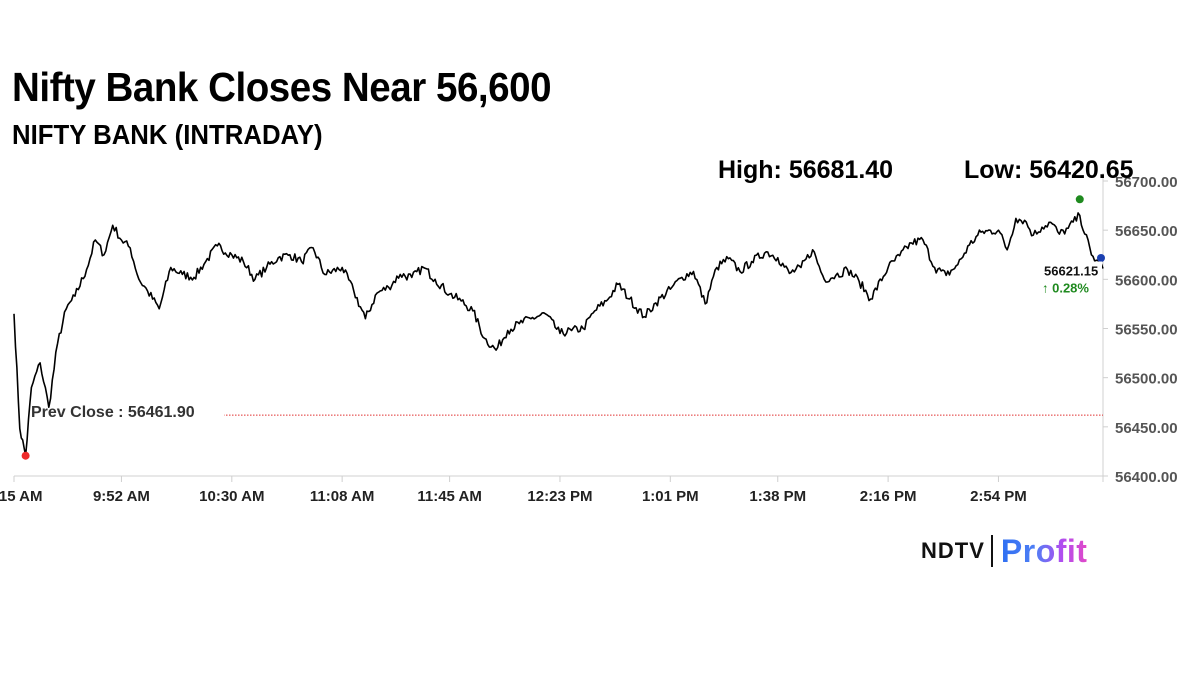 The height and width of the screenshot is (674, 1200). I want to click on y-tick-label: 56550.00, so click(1146, 330).